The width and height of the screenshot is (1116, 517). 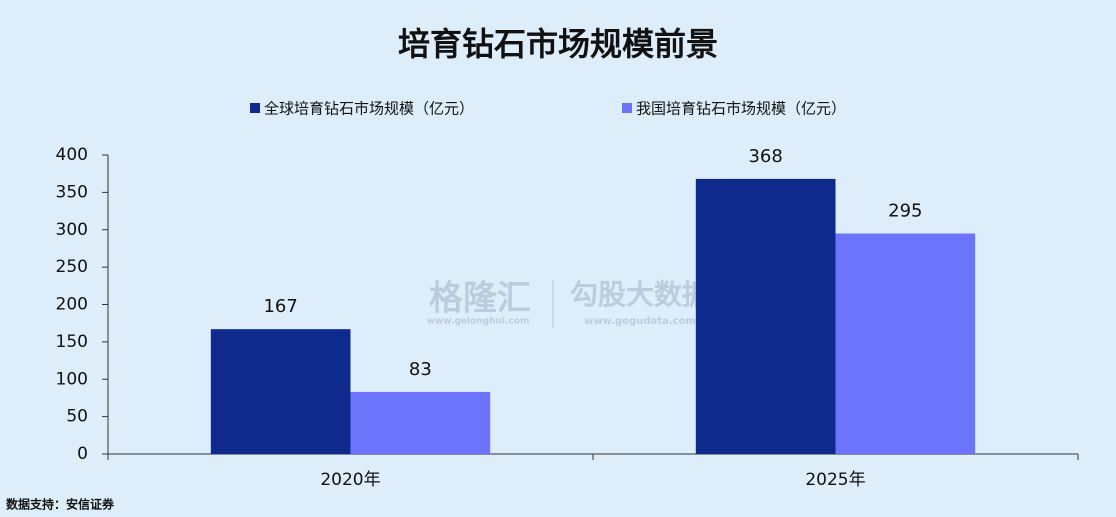 I want to click on y-tick-label: 350, so click(x=72, y=192).